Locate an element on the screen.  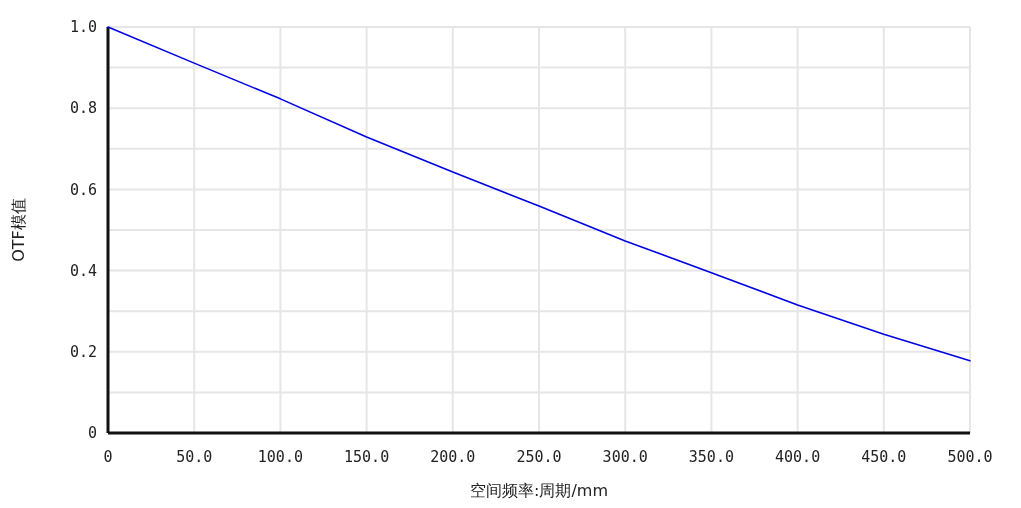
x-tick-label: 300.0 is located at coordinates (625, 457).